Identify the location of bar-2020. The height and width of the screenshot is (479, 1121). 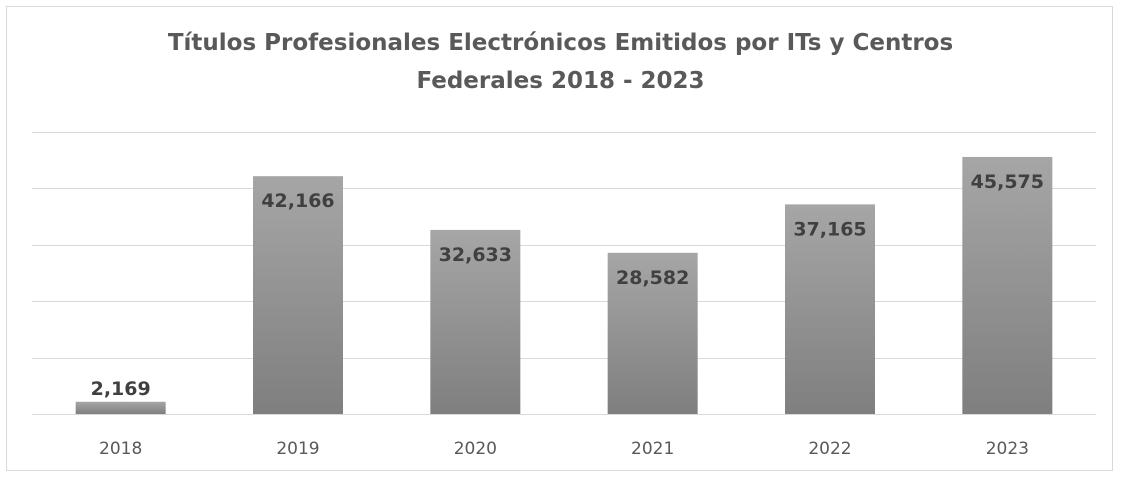
(475, 321).